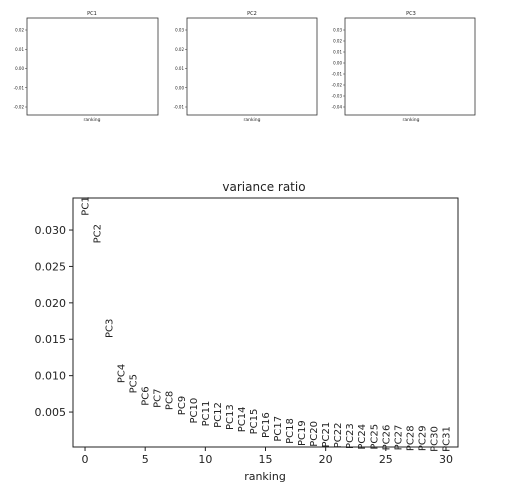 This screenshot has width=513, height=489. What do you see at coordinates (51, 303) in the screenshot?
I see `y-tick-label: 0.020` at bounding box center [51, 303].